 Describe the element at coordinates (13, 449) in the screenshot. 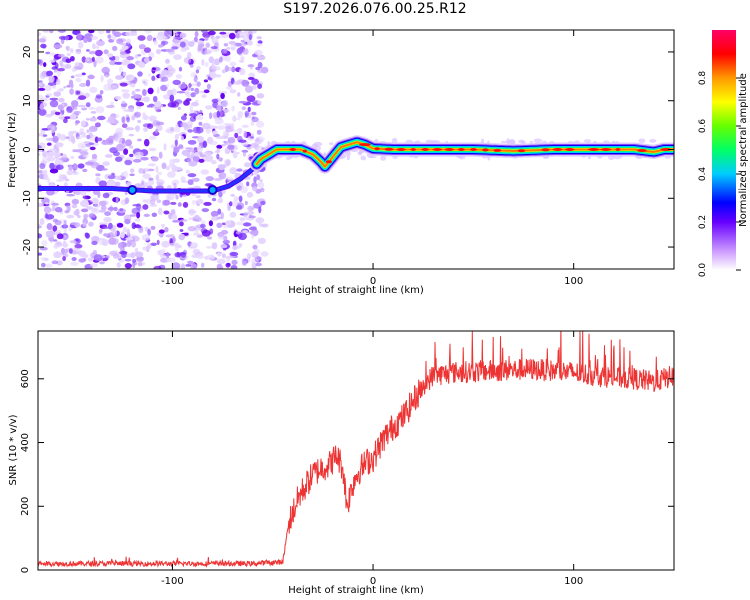

I see `snr-y-label: SNR (10 * v/v)` at that location.